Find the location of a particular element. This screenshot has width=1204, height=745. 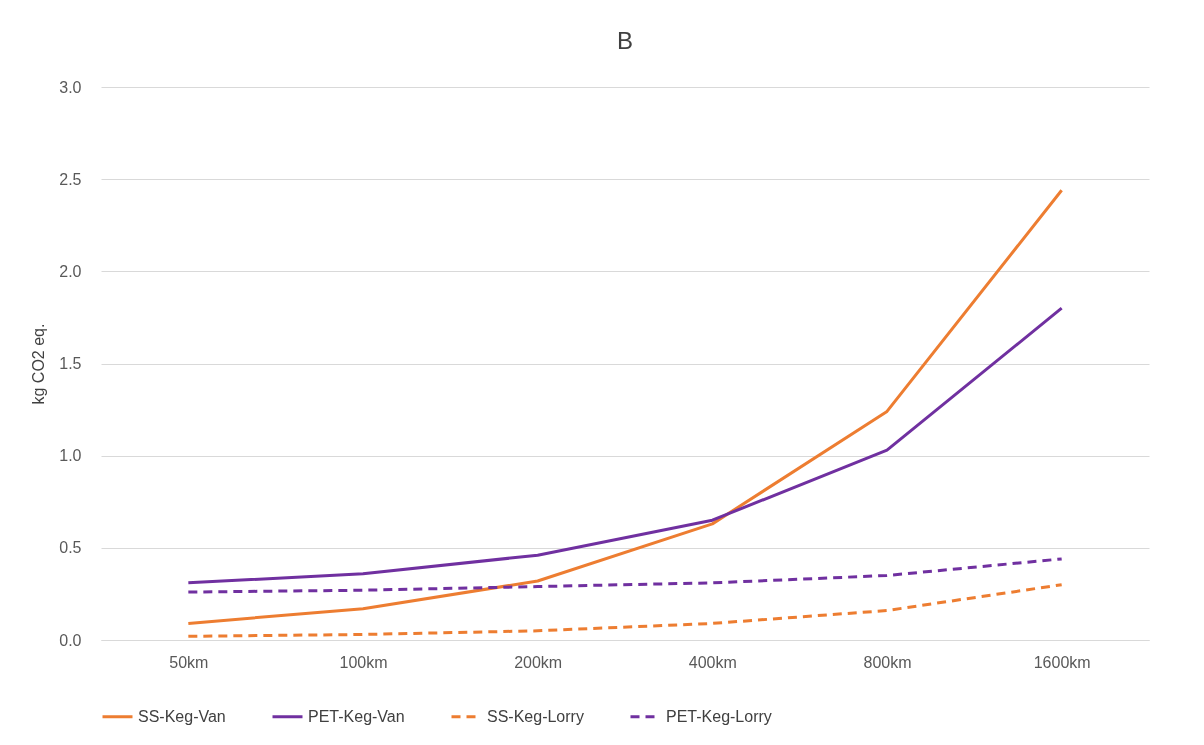

x-tick-label: 200km is located at coordinates (538, 662).